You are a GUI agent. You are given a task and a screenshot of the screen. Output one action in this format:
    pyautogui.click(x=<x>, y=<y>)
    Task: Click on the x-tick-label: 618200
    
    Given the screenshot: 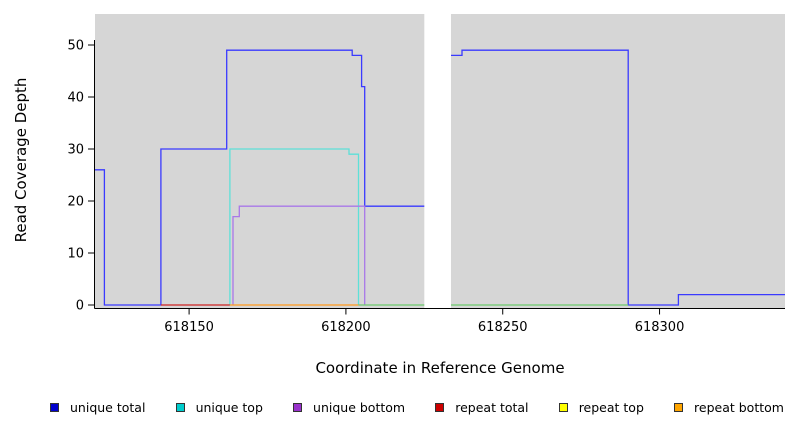 What is the action you would take?
    pyautogui.click(x=346, y=327)
    